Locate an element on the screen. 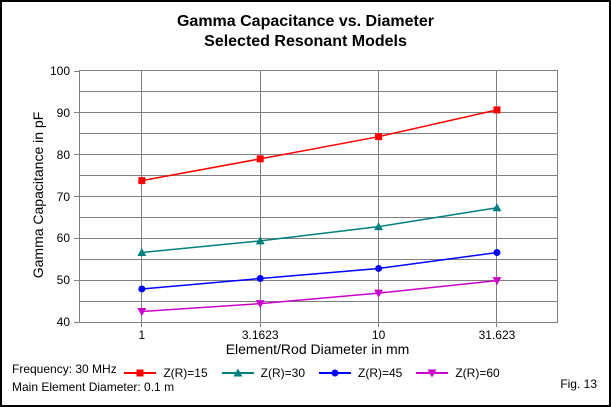 The height and width of the screenshot is (407, 611). note-main-element-diameter: Main Element Diameter: 0.1 m is located at coordinates (93, 387).